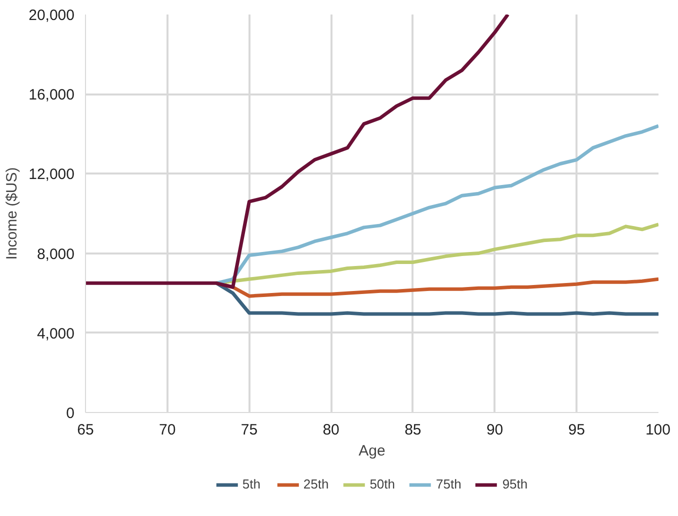  Describe the element at coordinates (85, 430) in the screenshot. I see `x-tick-label: 65` at that location.